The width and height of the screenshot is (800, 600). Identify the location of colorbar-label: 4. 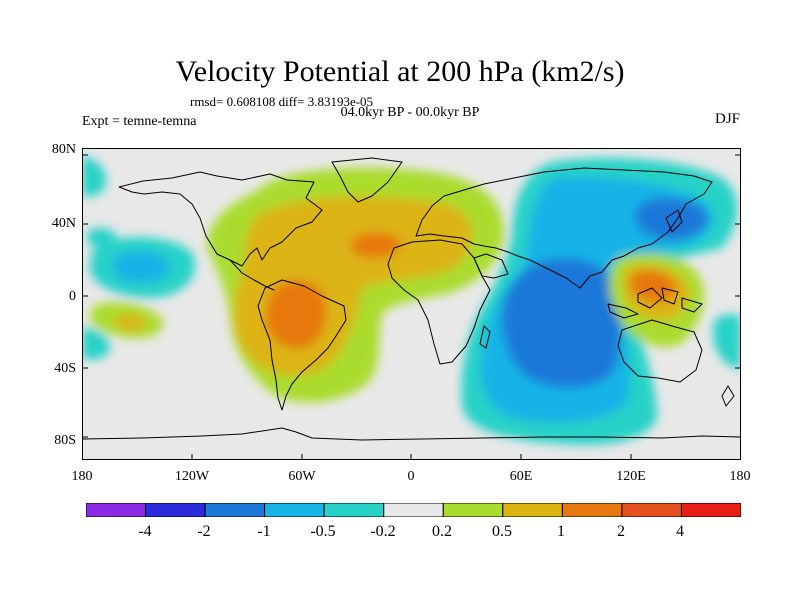
(680, 531).